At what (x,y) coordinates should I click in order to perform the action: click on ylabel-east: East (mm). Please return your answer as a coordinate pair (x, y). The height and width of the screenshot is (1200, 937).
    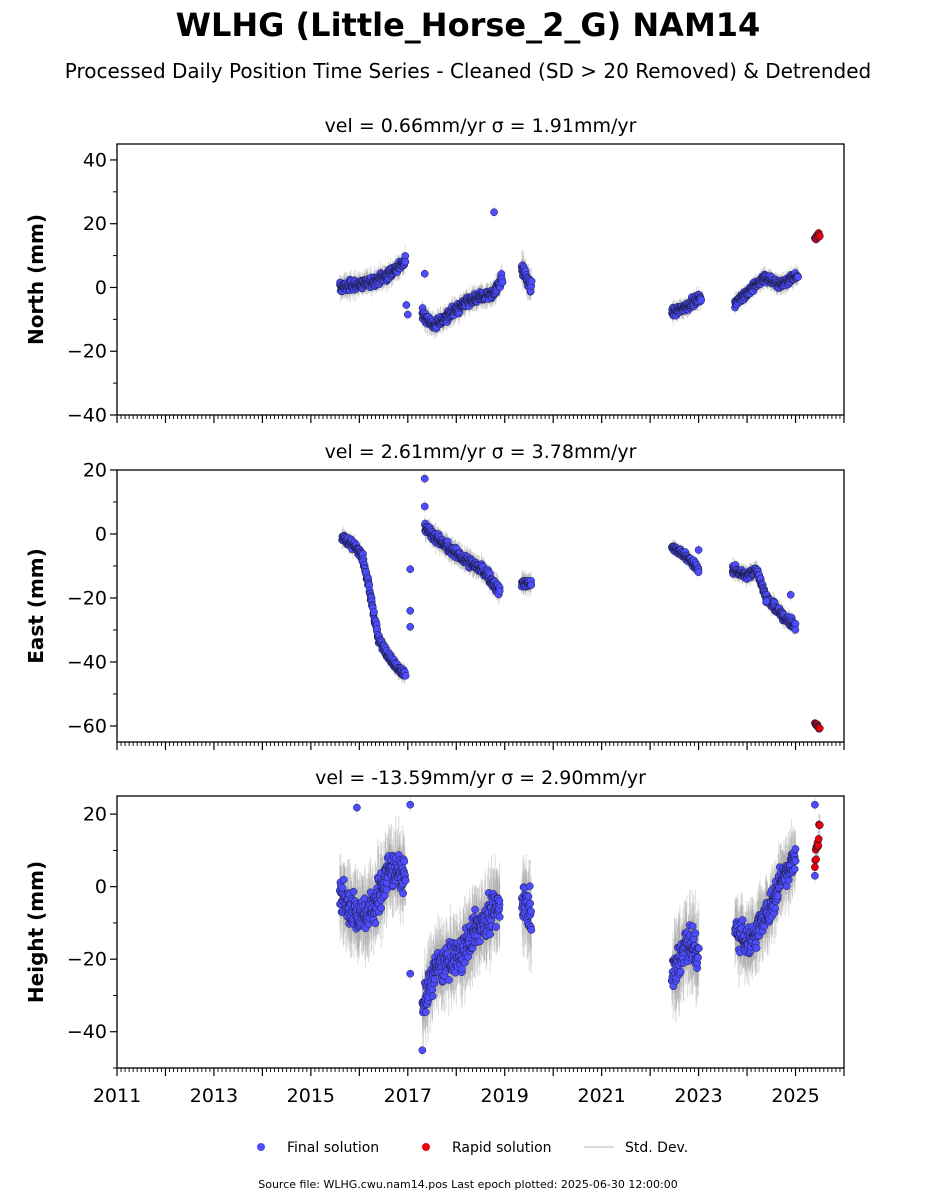
    Looking at the image, I should click on (36, 606).